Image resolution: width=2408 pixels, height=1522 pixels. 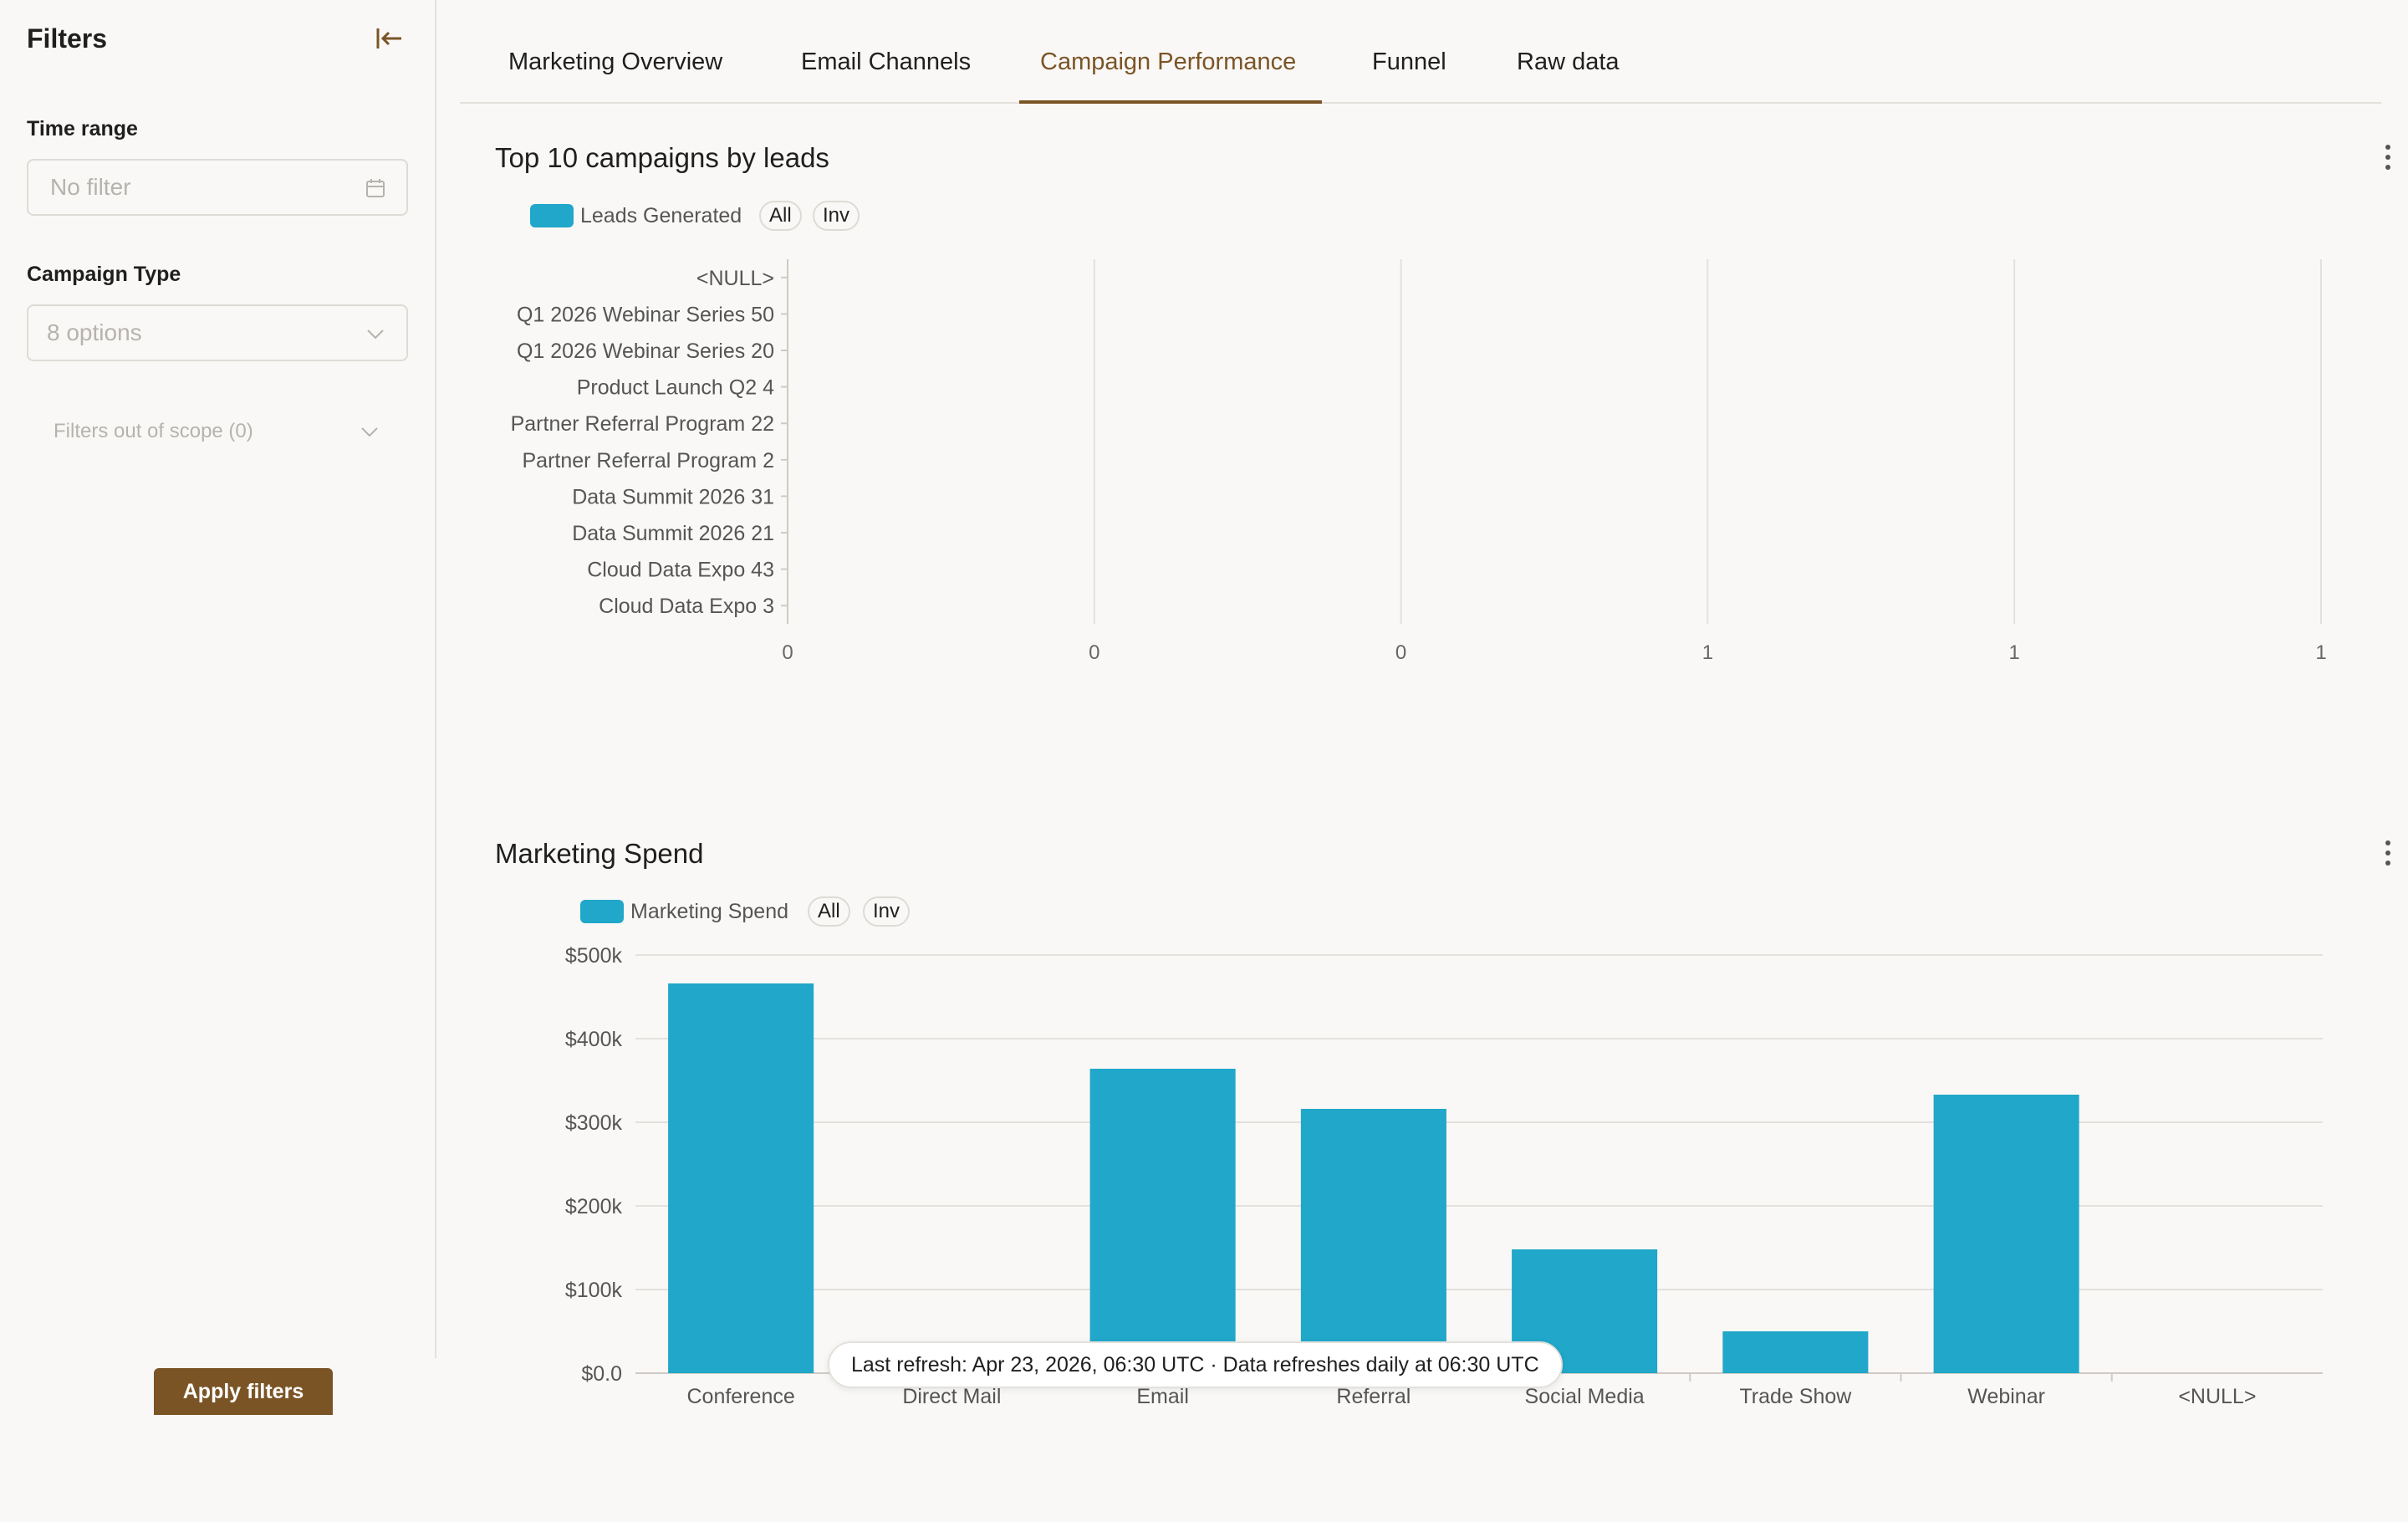 What do you see at coordinates (104, 275) in the screenshot?
I see `campaign-type-label: Campaign Type` at bounding box center [104, 275].